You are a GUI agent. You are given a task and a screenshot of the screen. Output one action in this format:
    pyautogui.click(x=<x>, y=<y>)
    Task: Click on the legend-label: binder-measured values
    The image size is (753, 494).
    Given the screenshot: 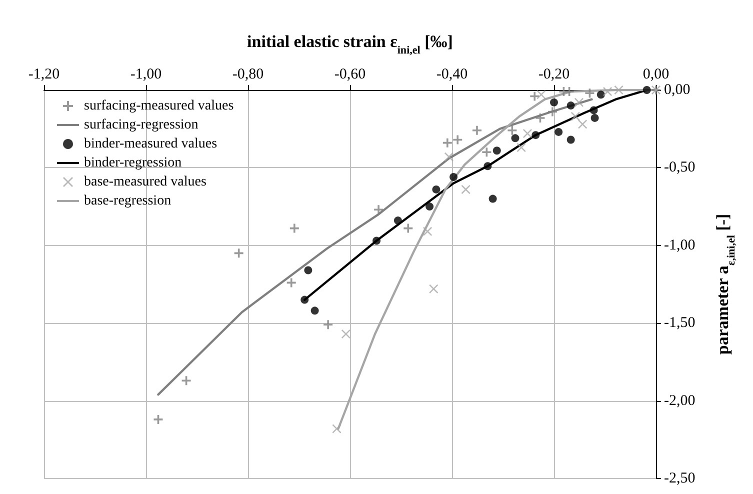 What is the action you would take?
    pyautogui.click(x=151, y=144)
    